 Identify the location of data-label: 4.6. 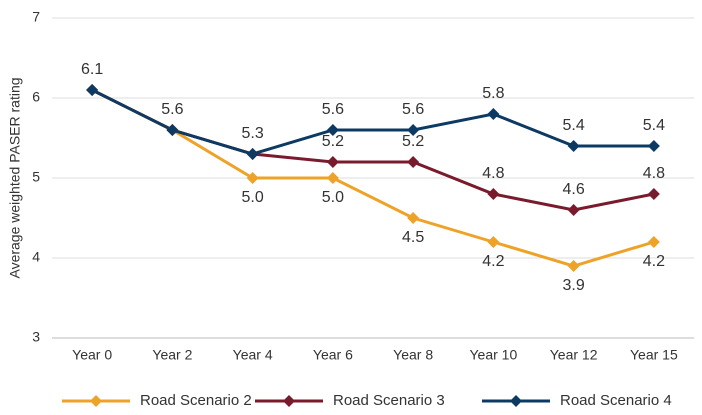
(574, 189).